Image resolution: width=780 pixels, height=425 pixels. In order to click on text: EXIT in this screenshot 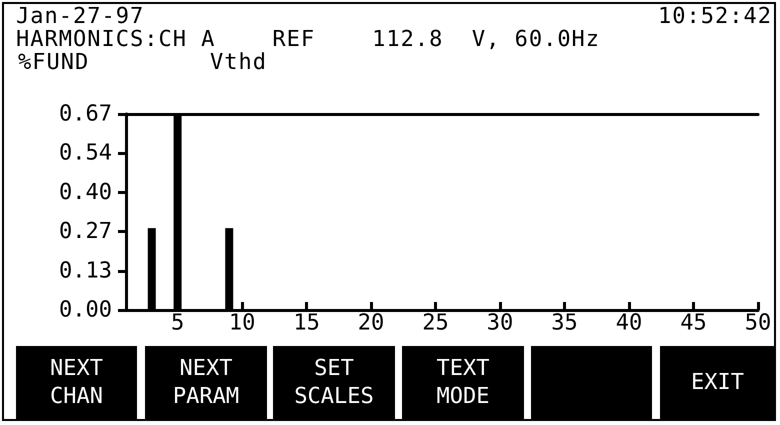, I will do `click(717, 383)`.